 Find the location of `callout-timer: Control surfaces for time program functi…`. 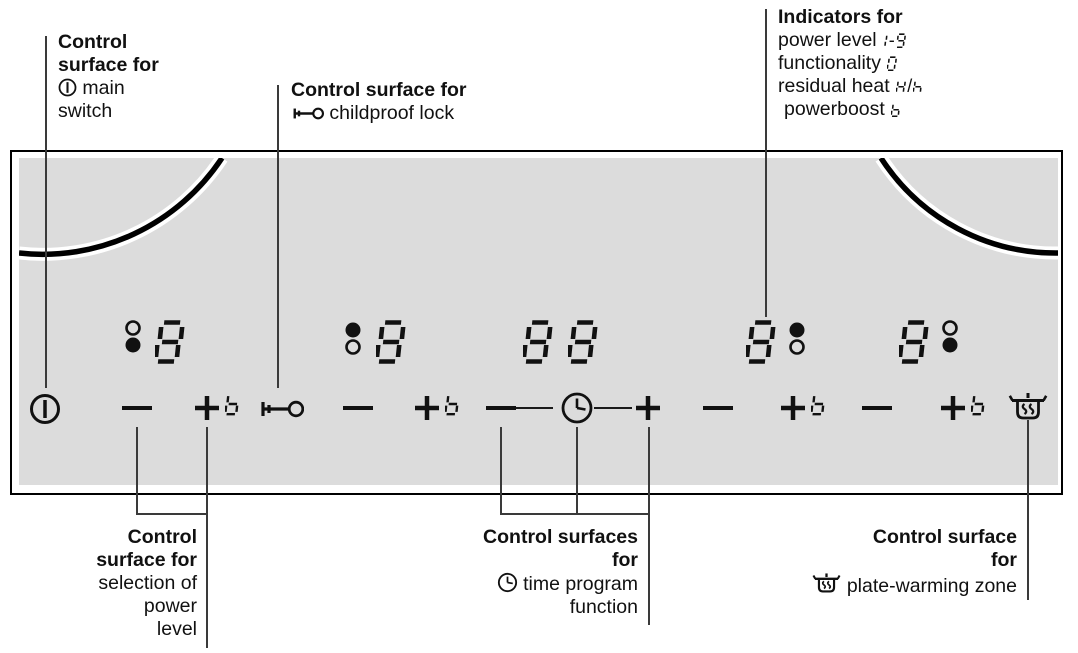

callout-timer: Control surfaces for time program functi… is located at coordinates (529, 572).